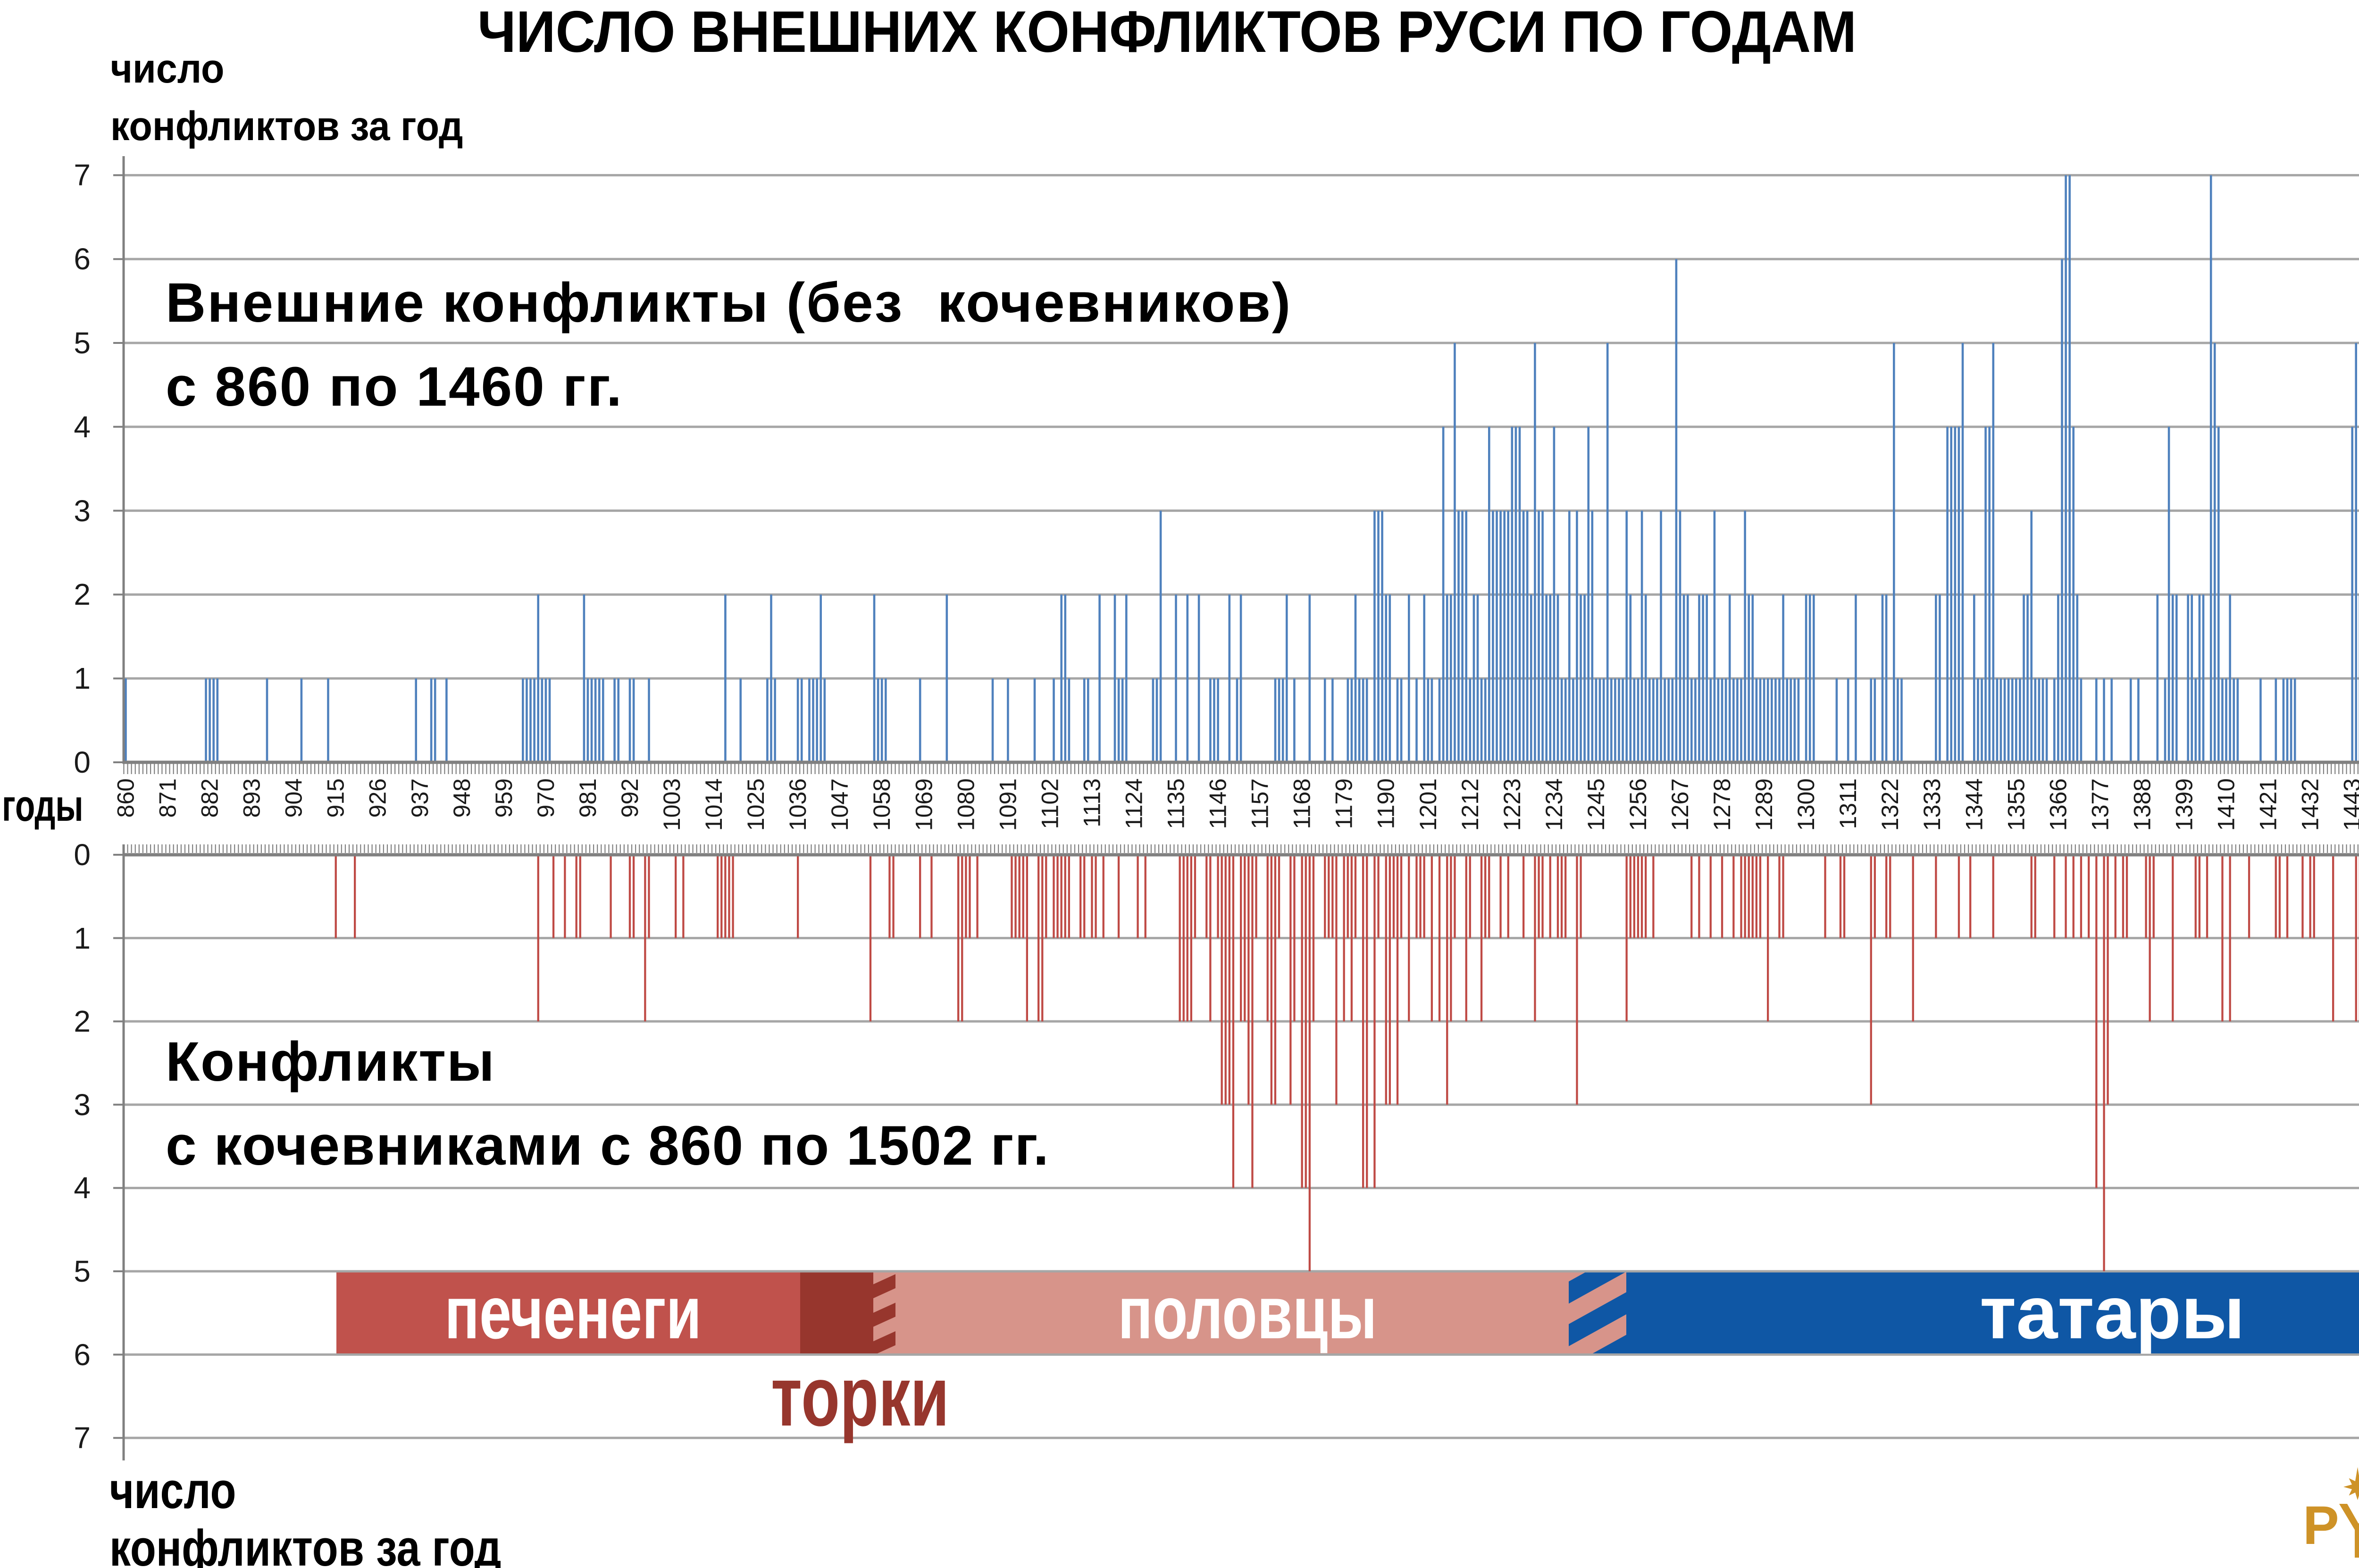 Image resolution: width=2359 pixels, height=1568 pixels. I want to click on svg-text: 1102, so click(1050, 803).